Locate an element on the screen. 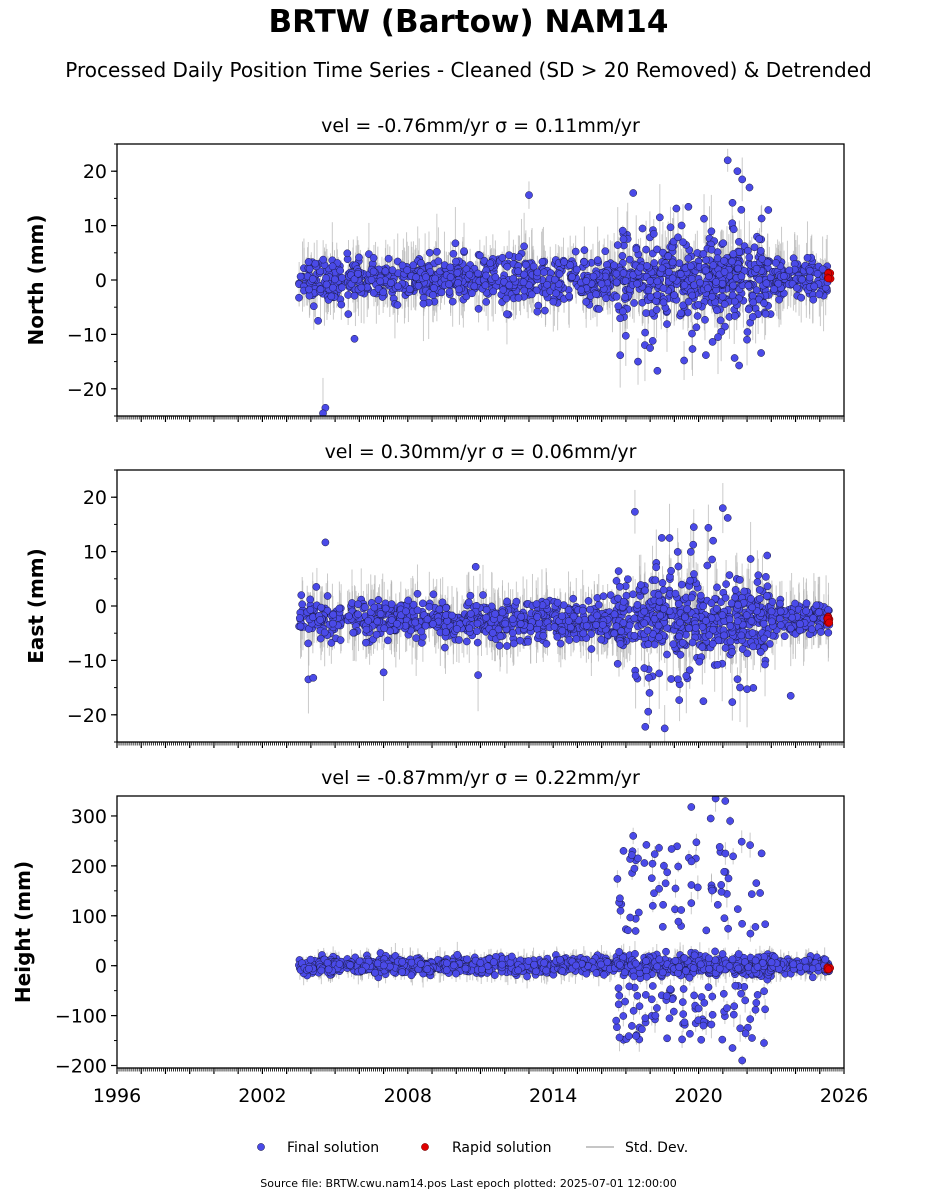  y-tick-label: −20 is located at coordinates (87, 390).